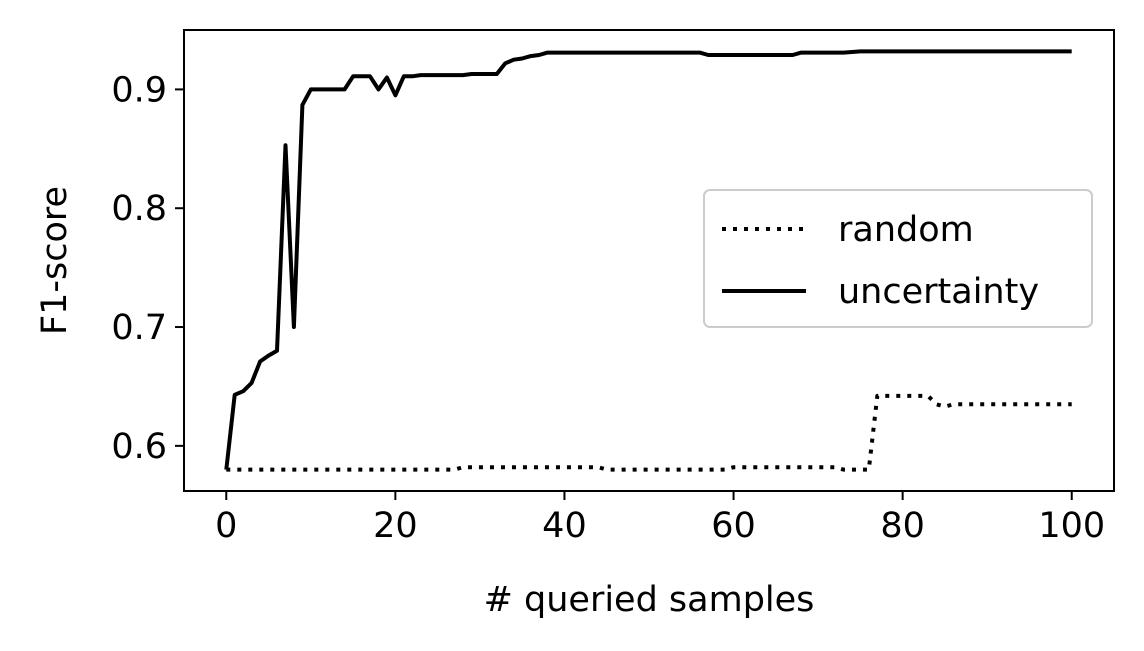  I want to click on series-line-random, so click(649, 432).